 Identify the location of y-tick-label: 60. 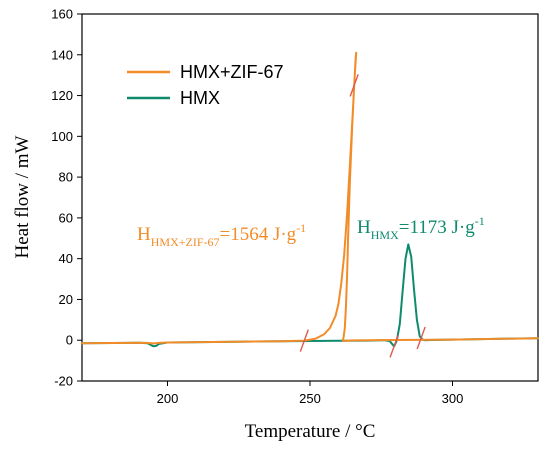
(66, 217).